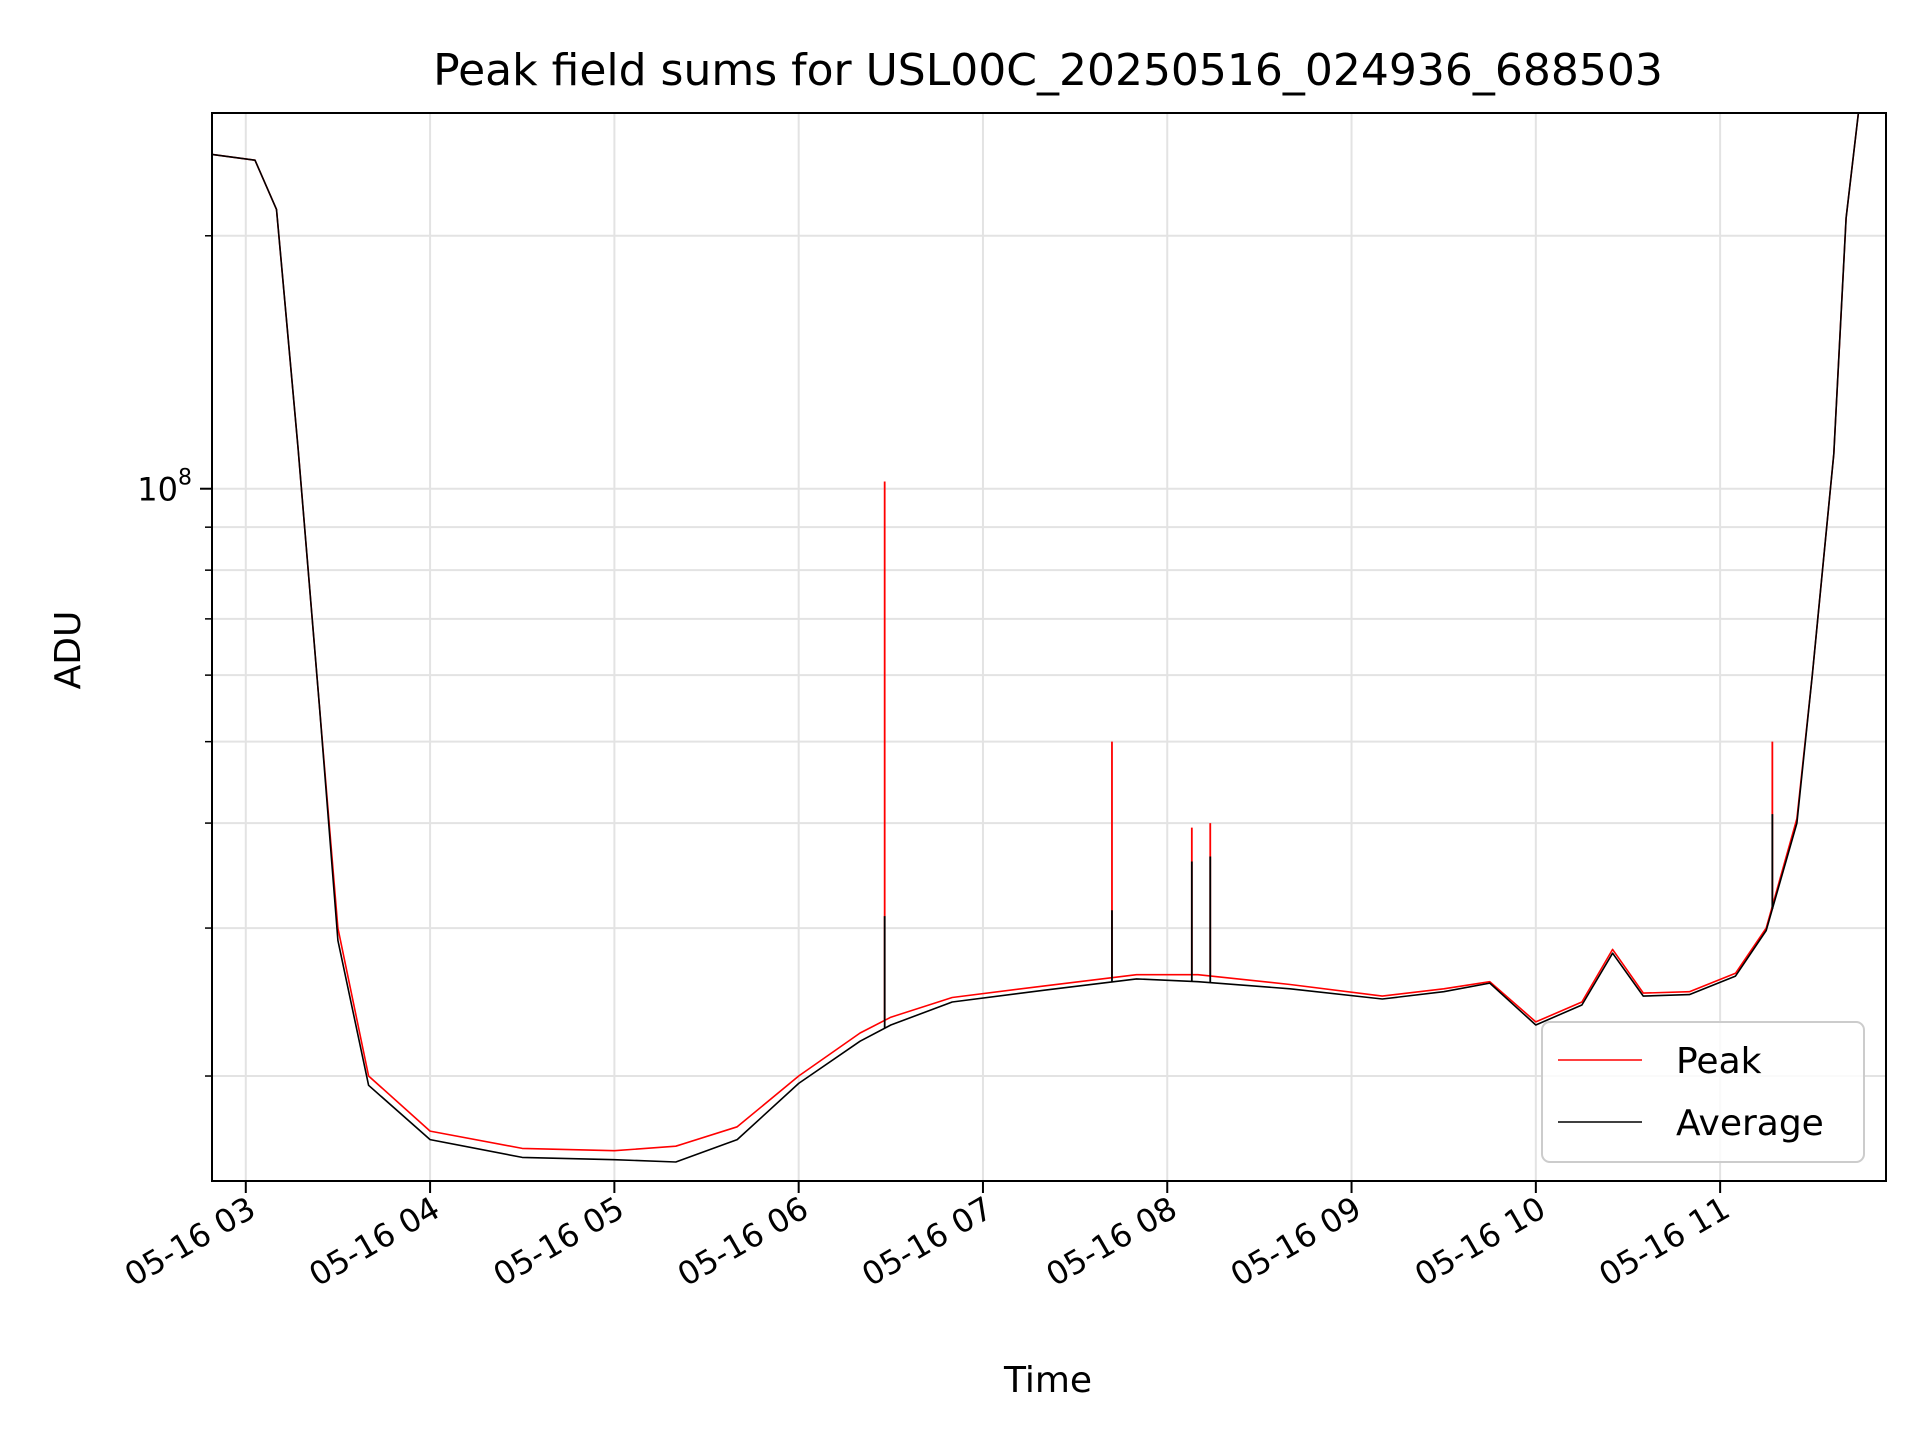 The height and width of the screenshot is (1440, 1920). What do you see at coordinates (1047, 1380) in the screenshot?
I see `x-axis-label: Time` at bounding box center [1047, 1380].